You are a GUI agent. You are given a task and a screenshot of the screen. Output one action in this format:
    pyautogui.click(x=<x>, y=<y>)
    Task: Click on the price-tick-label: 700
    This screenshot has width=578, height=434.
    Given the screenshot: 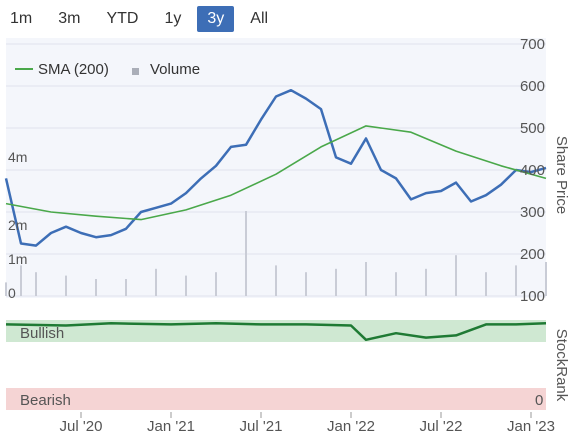 What is the action you would take?
    pyautogui.click(x=532, y=44)
    